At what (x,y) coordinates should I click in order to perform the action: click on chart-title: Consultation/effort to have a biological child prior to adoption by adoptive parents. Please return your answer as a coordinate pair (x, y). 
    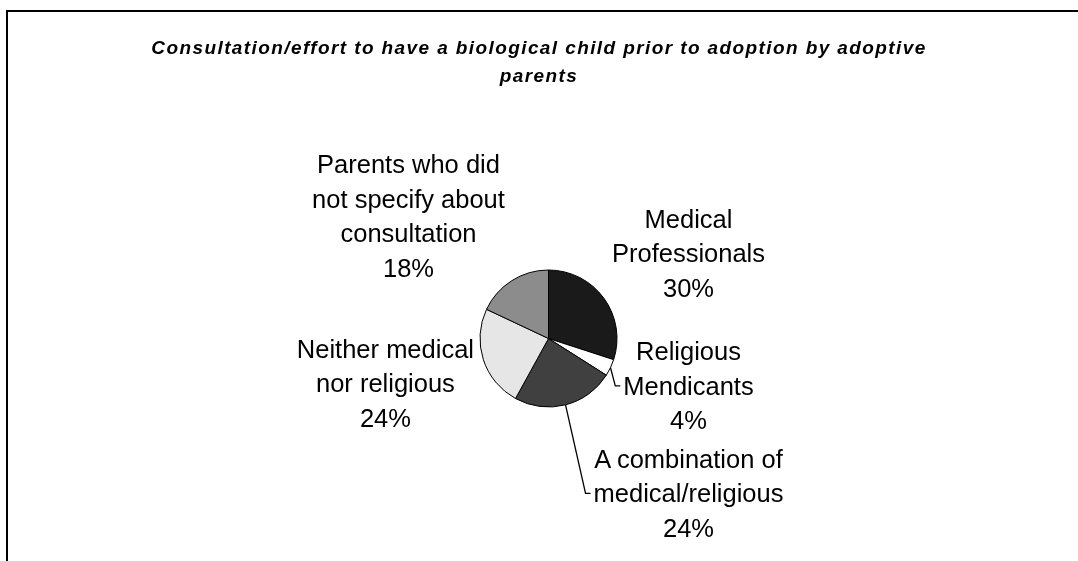
    Looking at the image, I should click on (539, 61).